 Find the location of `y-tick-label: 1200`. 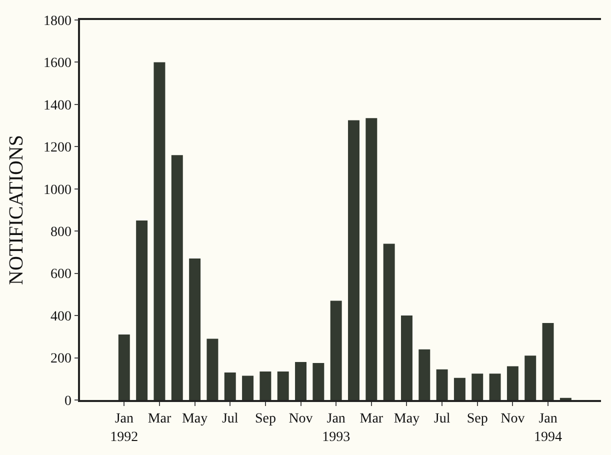

y-tick-label: 1200 is located at coordinates (57, 148).